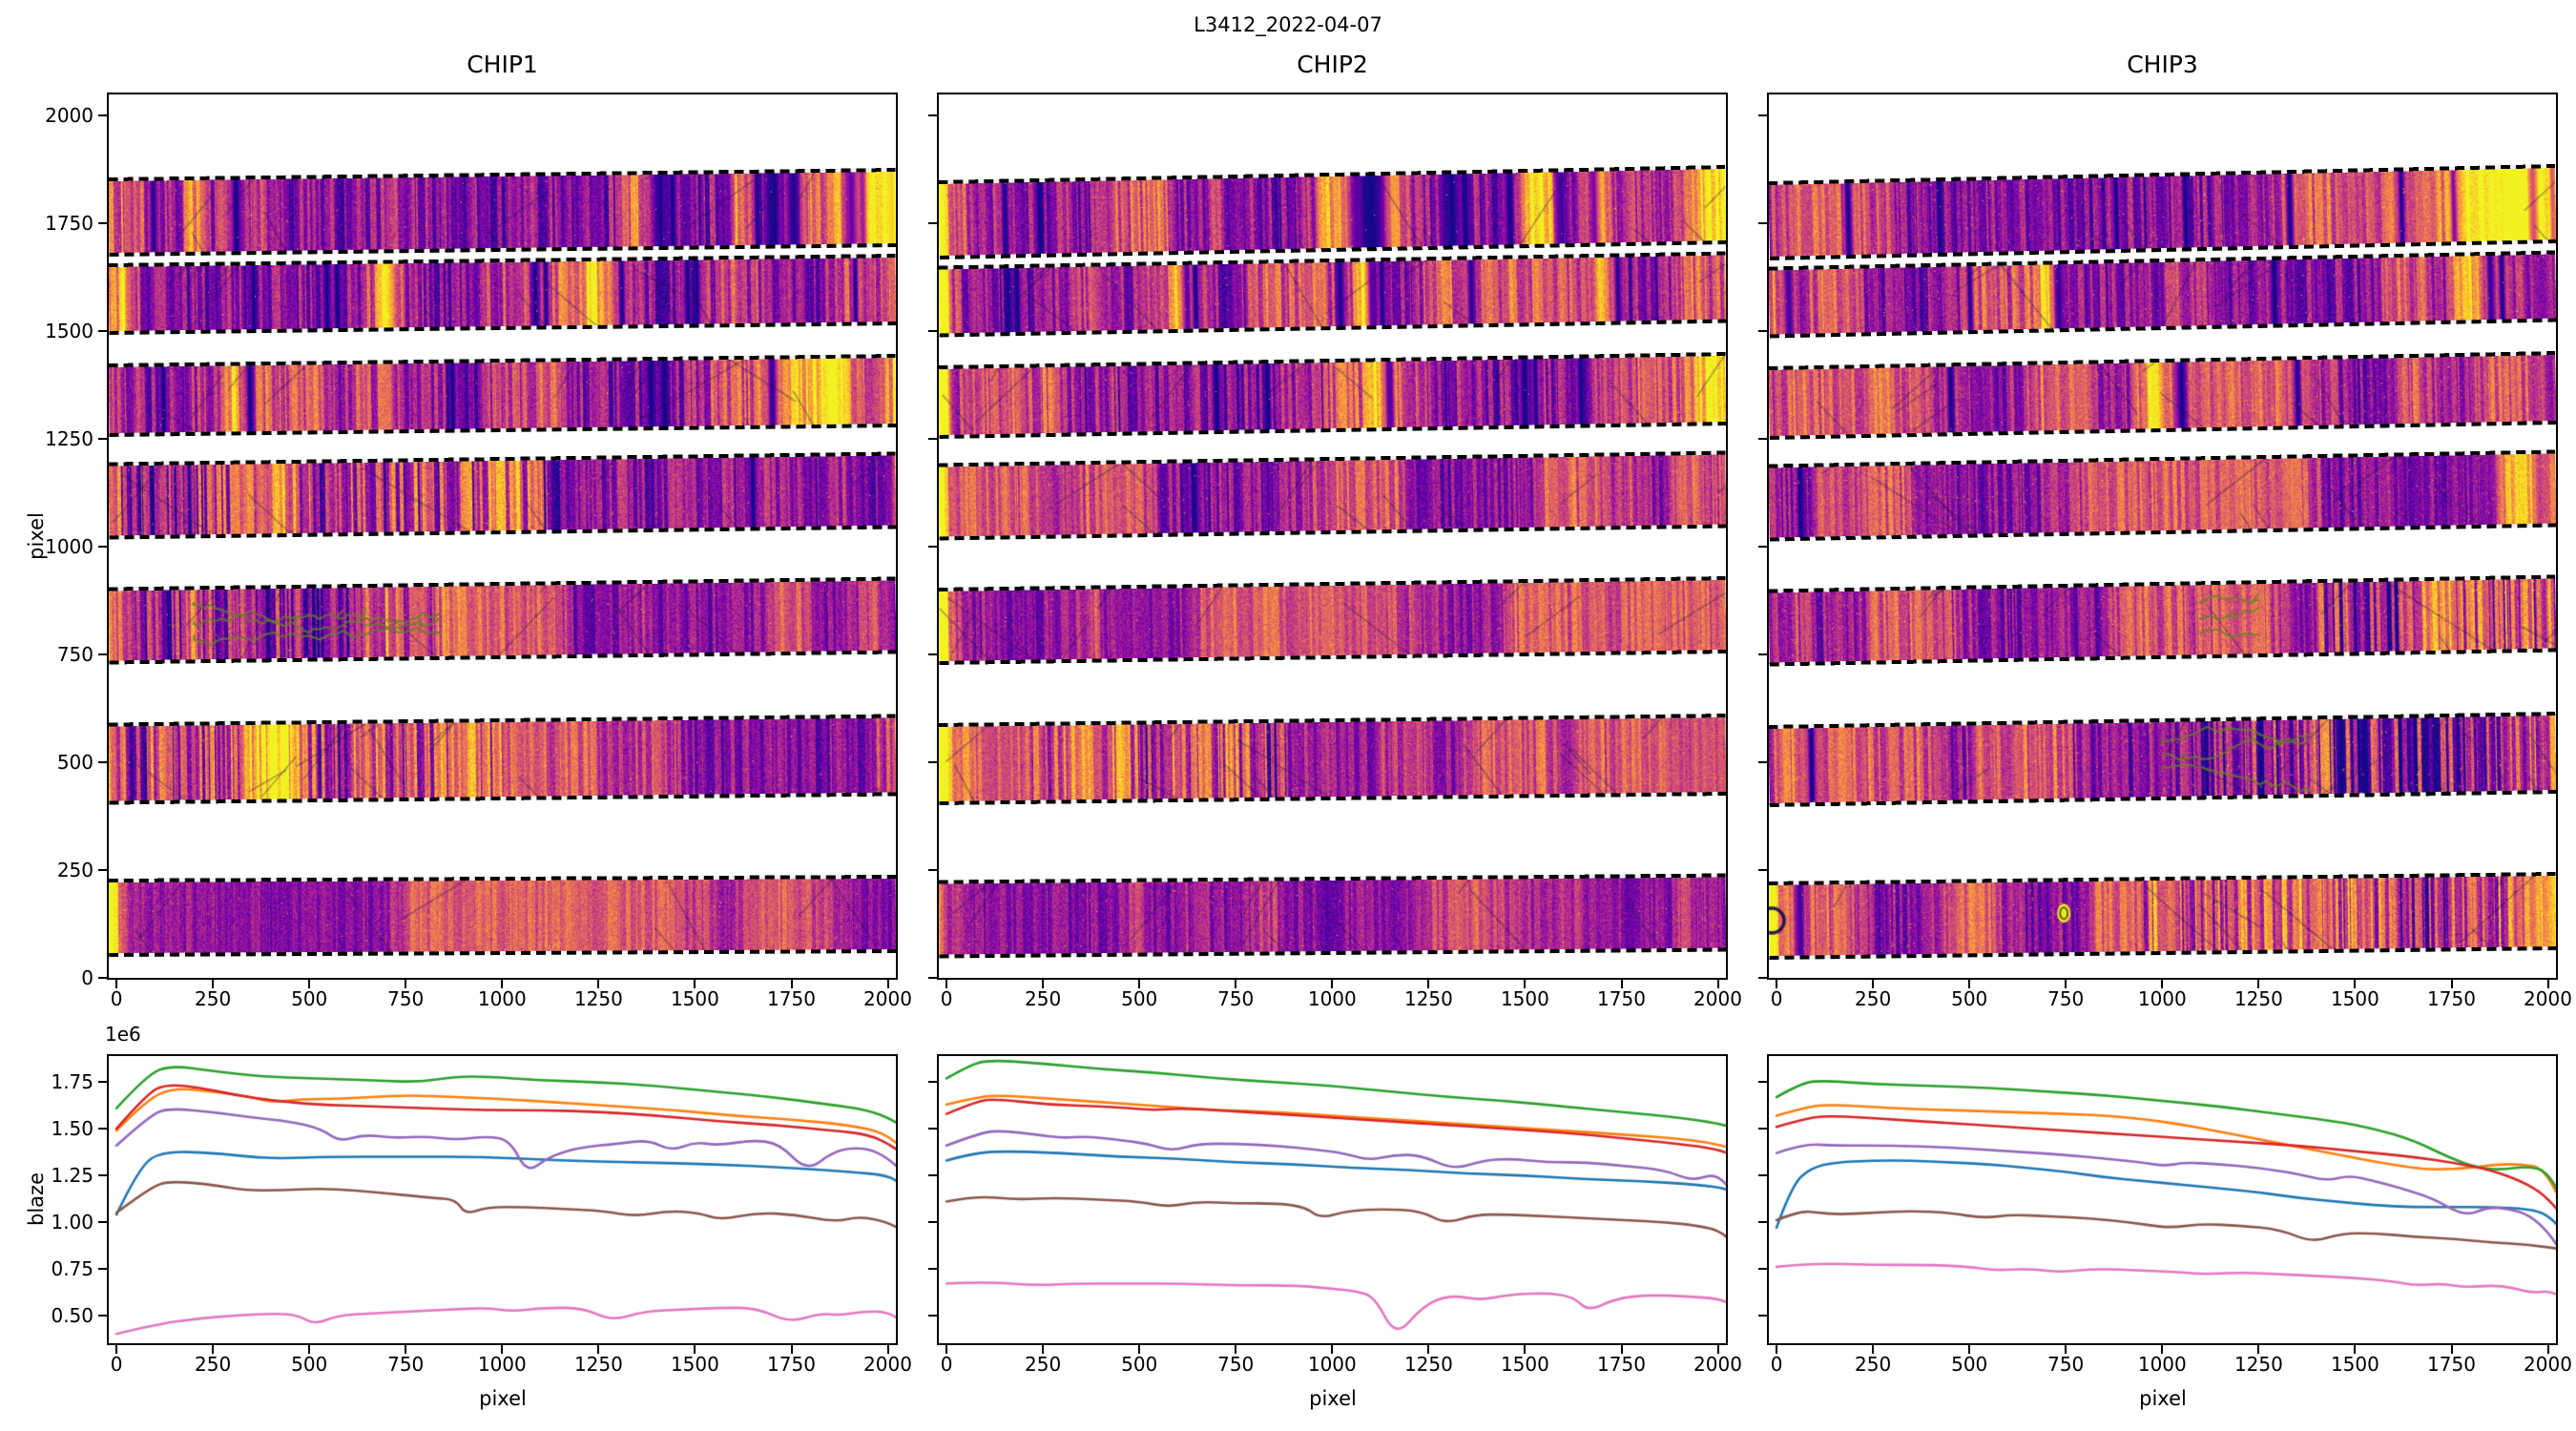 The width and height of the screenshot is (2576, 1431). I want to click on blaze-panel-chip3: 0 250 500 750 1000 1250 1500 1750 2000 pixel, so click(2165, 1232).